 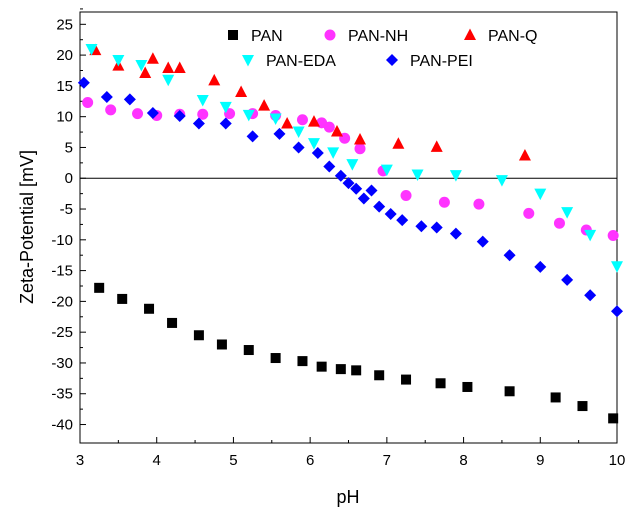 I want to click on y-tick-label: -30, so click(x=62, y=363).